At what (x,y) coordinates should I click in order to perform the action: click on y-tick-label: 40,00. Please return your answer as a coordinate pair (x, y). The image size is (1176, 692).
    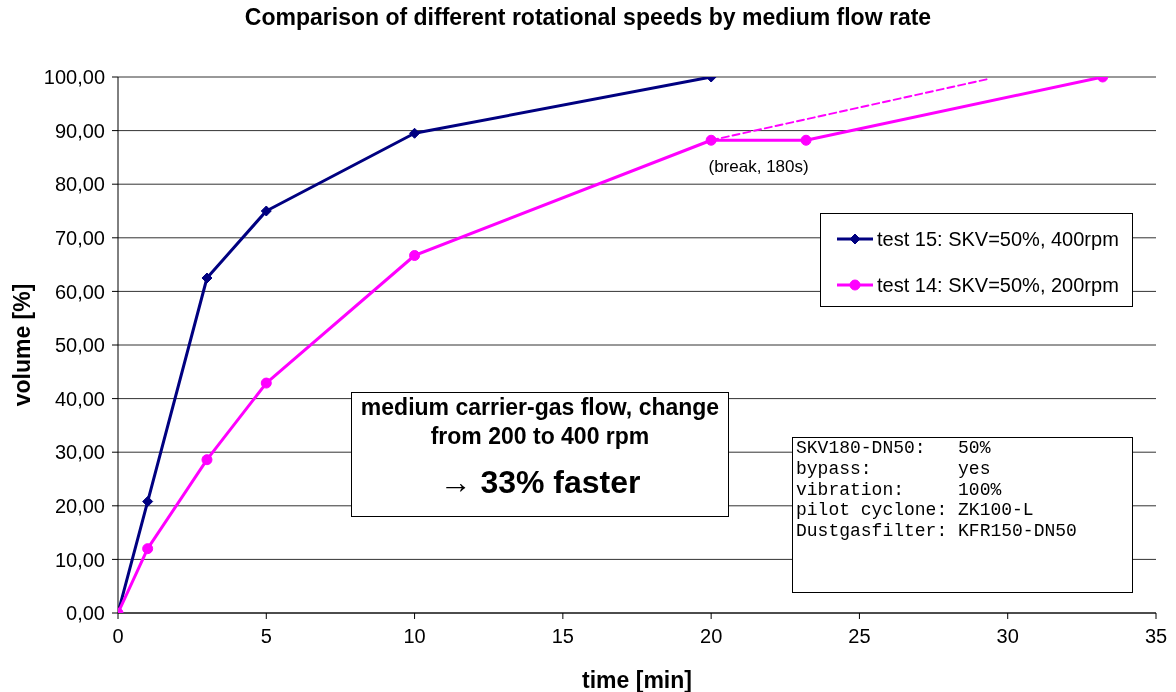
    Looking at the image, I should click on (79, 398).